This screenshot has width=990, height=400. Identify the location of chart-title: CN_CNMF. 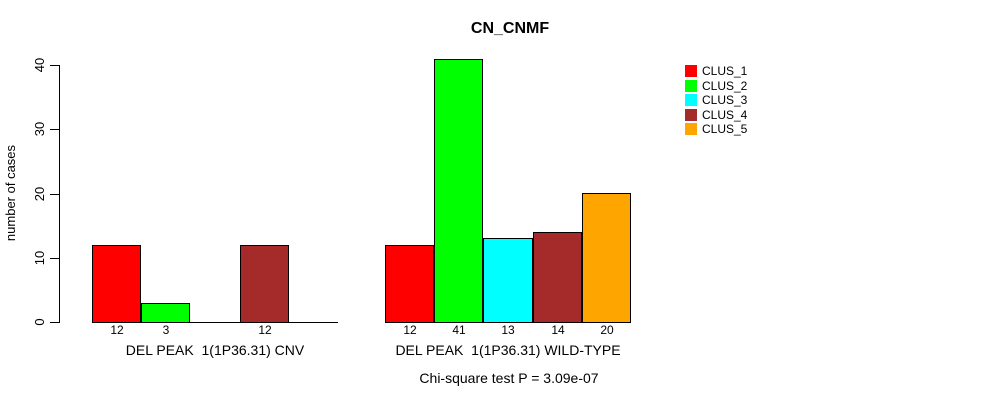
(510, 28).